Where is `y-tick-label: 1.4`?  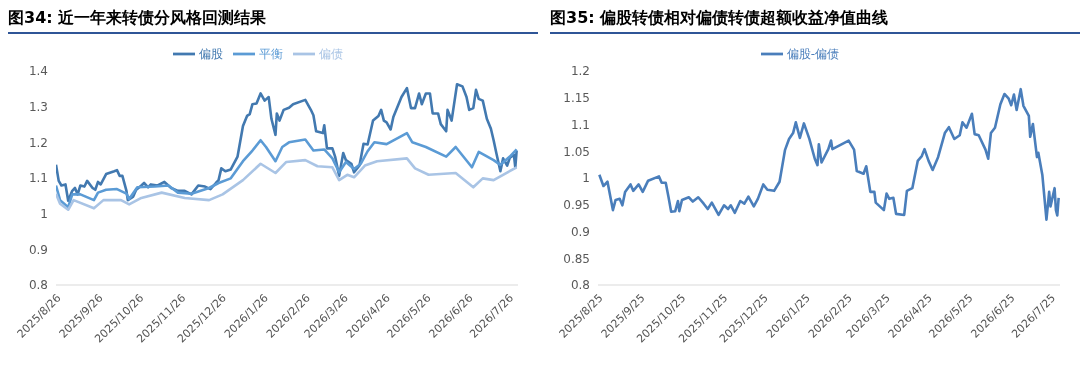
y-tick-label: 1.4 is located at coordinates (38, 71).